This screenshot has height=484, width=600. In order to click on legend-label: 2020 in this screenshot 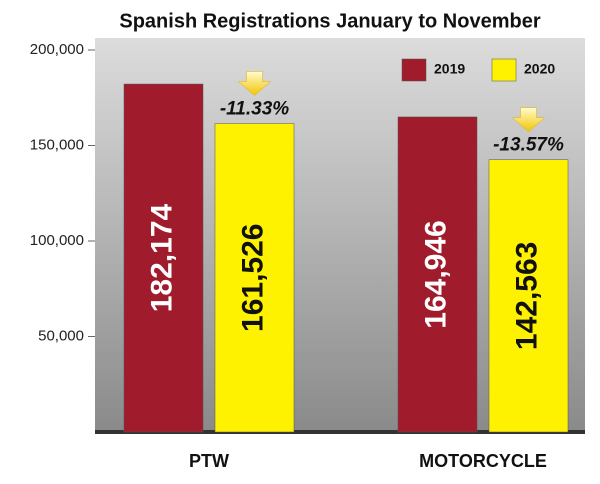, I will do `click(539, 69)`.